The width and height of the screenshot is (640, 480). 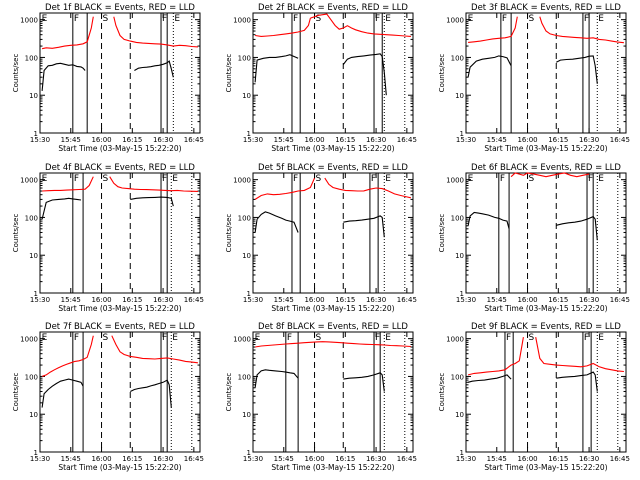 What do you see at coordinates (546, 327) in the screenshot?
I see `panel-title: Det 9f BLACK = Events, RED = LLD` at bounding box center [546, 327].